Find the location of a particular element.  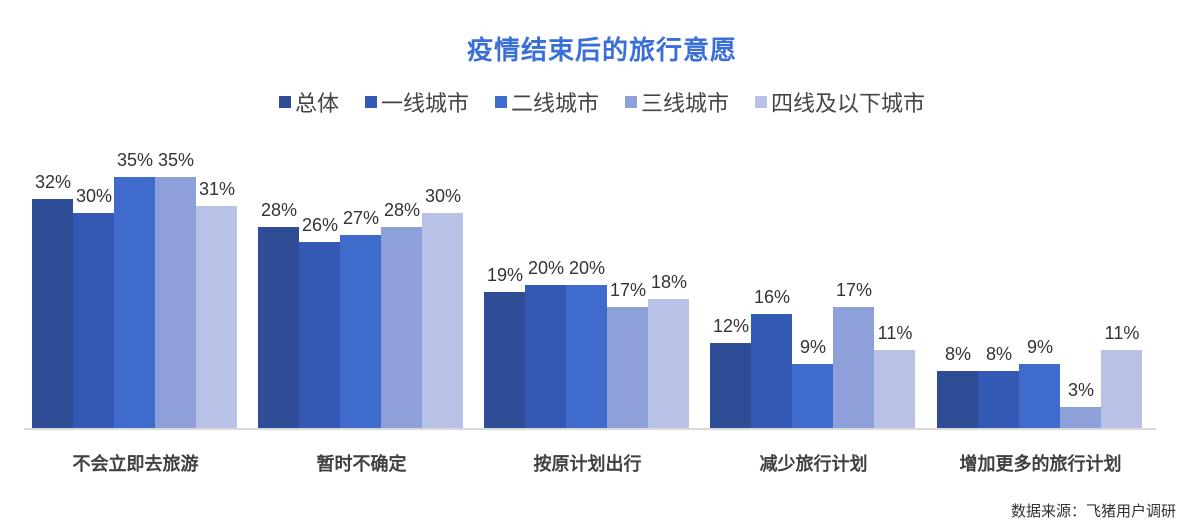

bar-group: 12% 16% 9% 17% 11% is located at coordinates (812, 284).